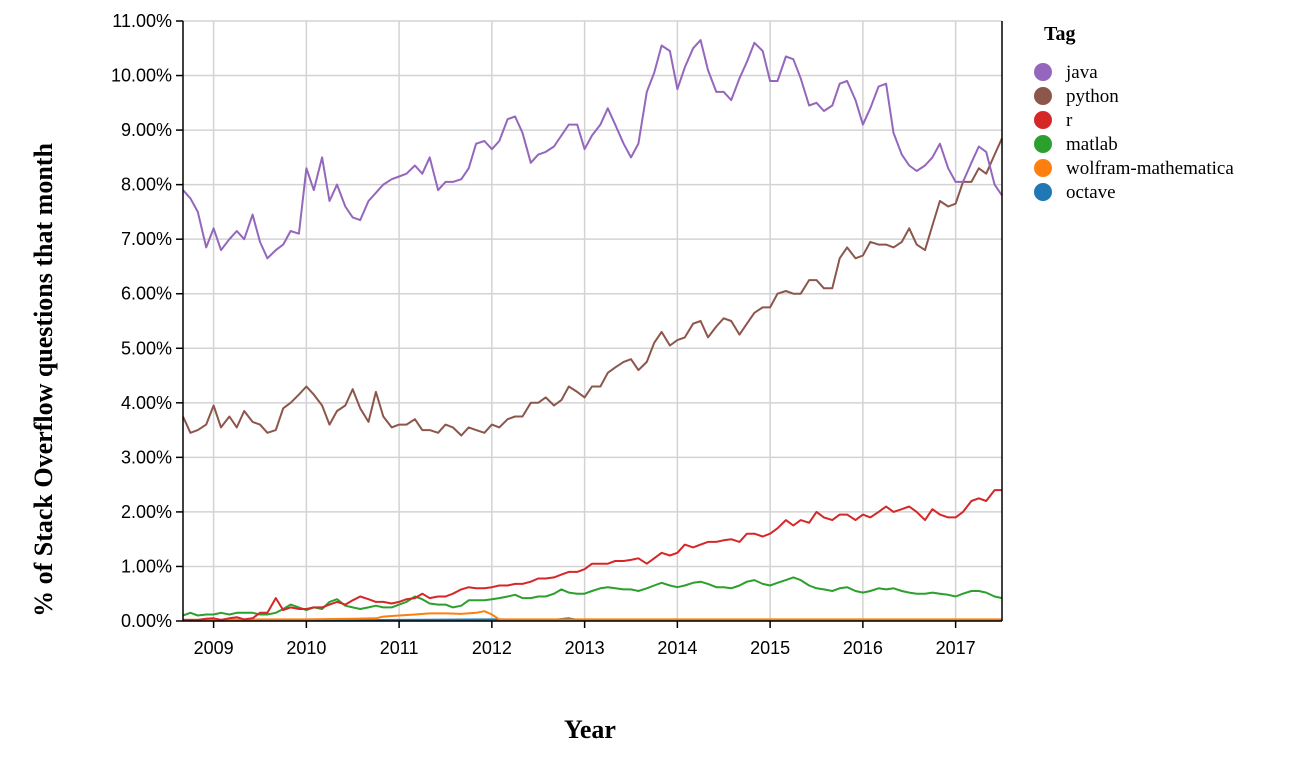 This screenshot has width=1312, height=772. Describe the element at coordinates (399, 648) in the screenshot. I see `x-tick-label: 2011` at that location.